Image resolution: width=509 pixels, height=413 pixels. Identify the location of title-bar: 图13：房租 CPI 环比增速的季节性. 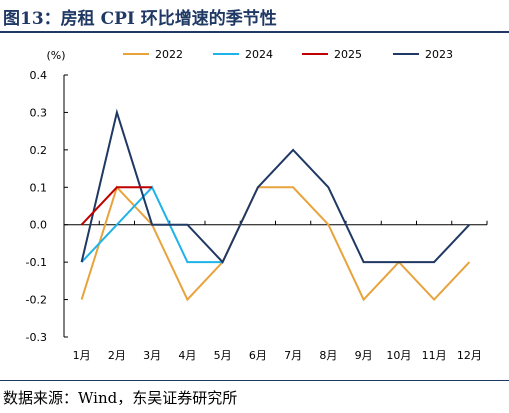
(254, 16).